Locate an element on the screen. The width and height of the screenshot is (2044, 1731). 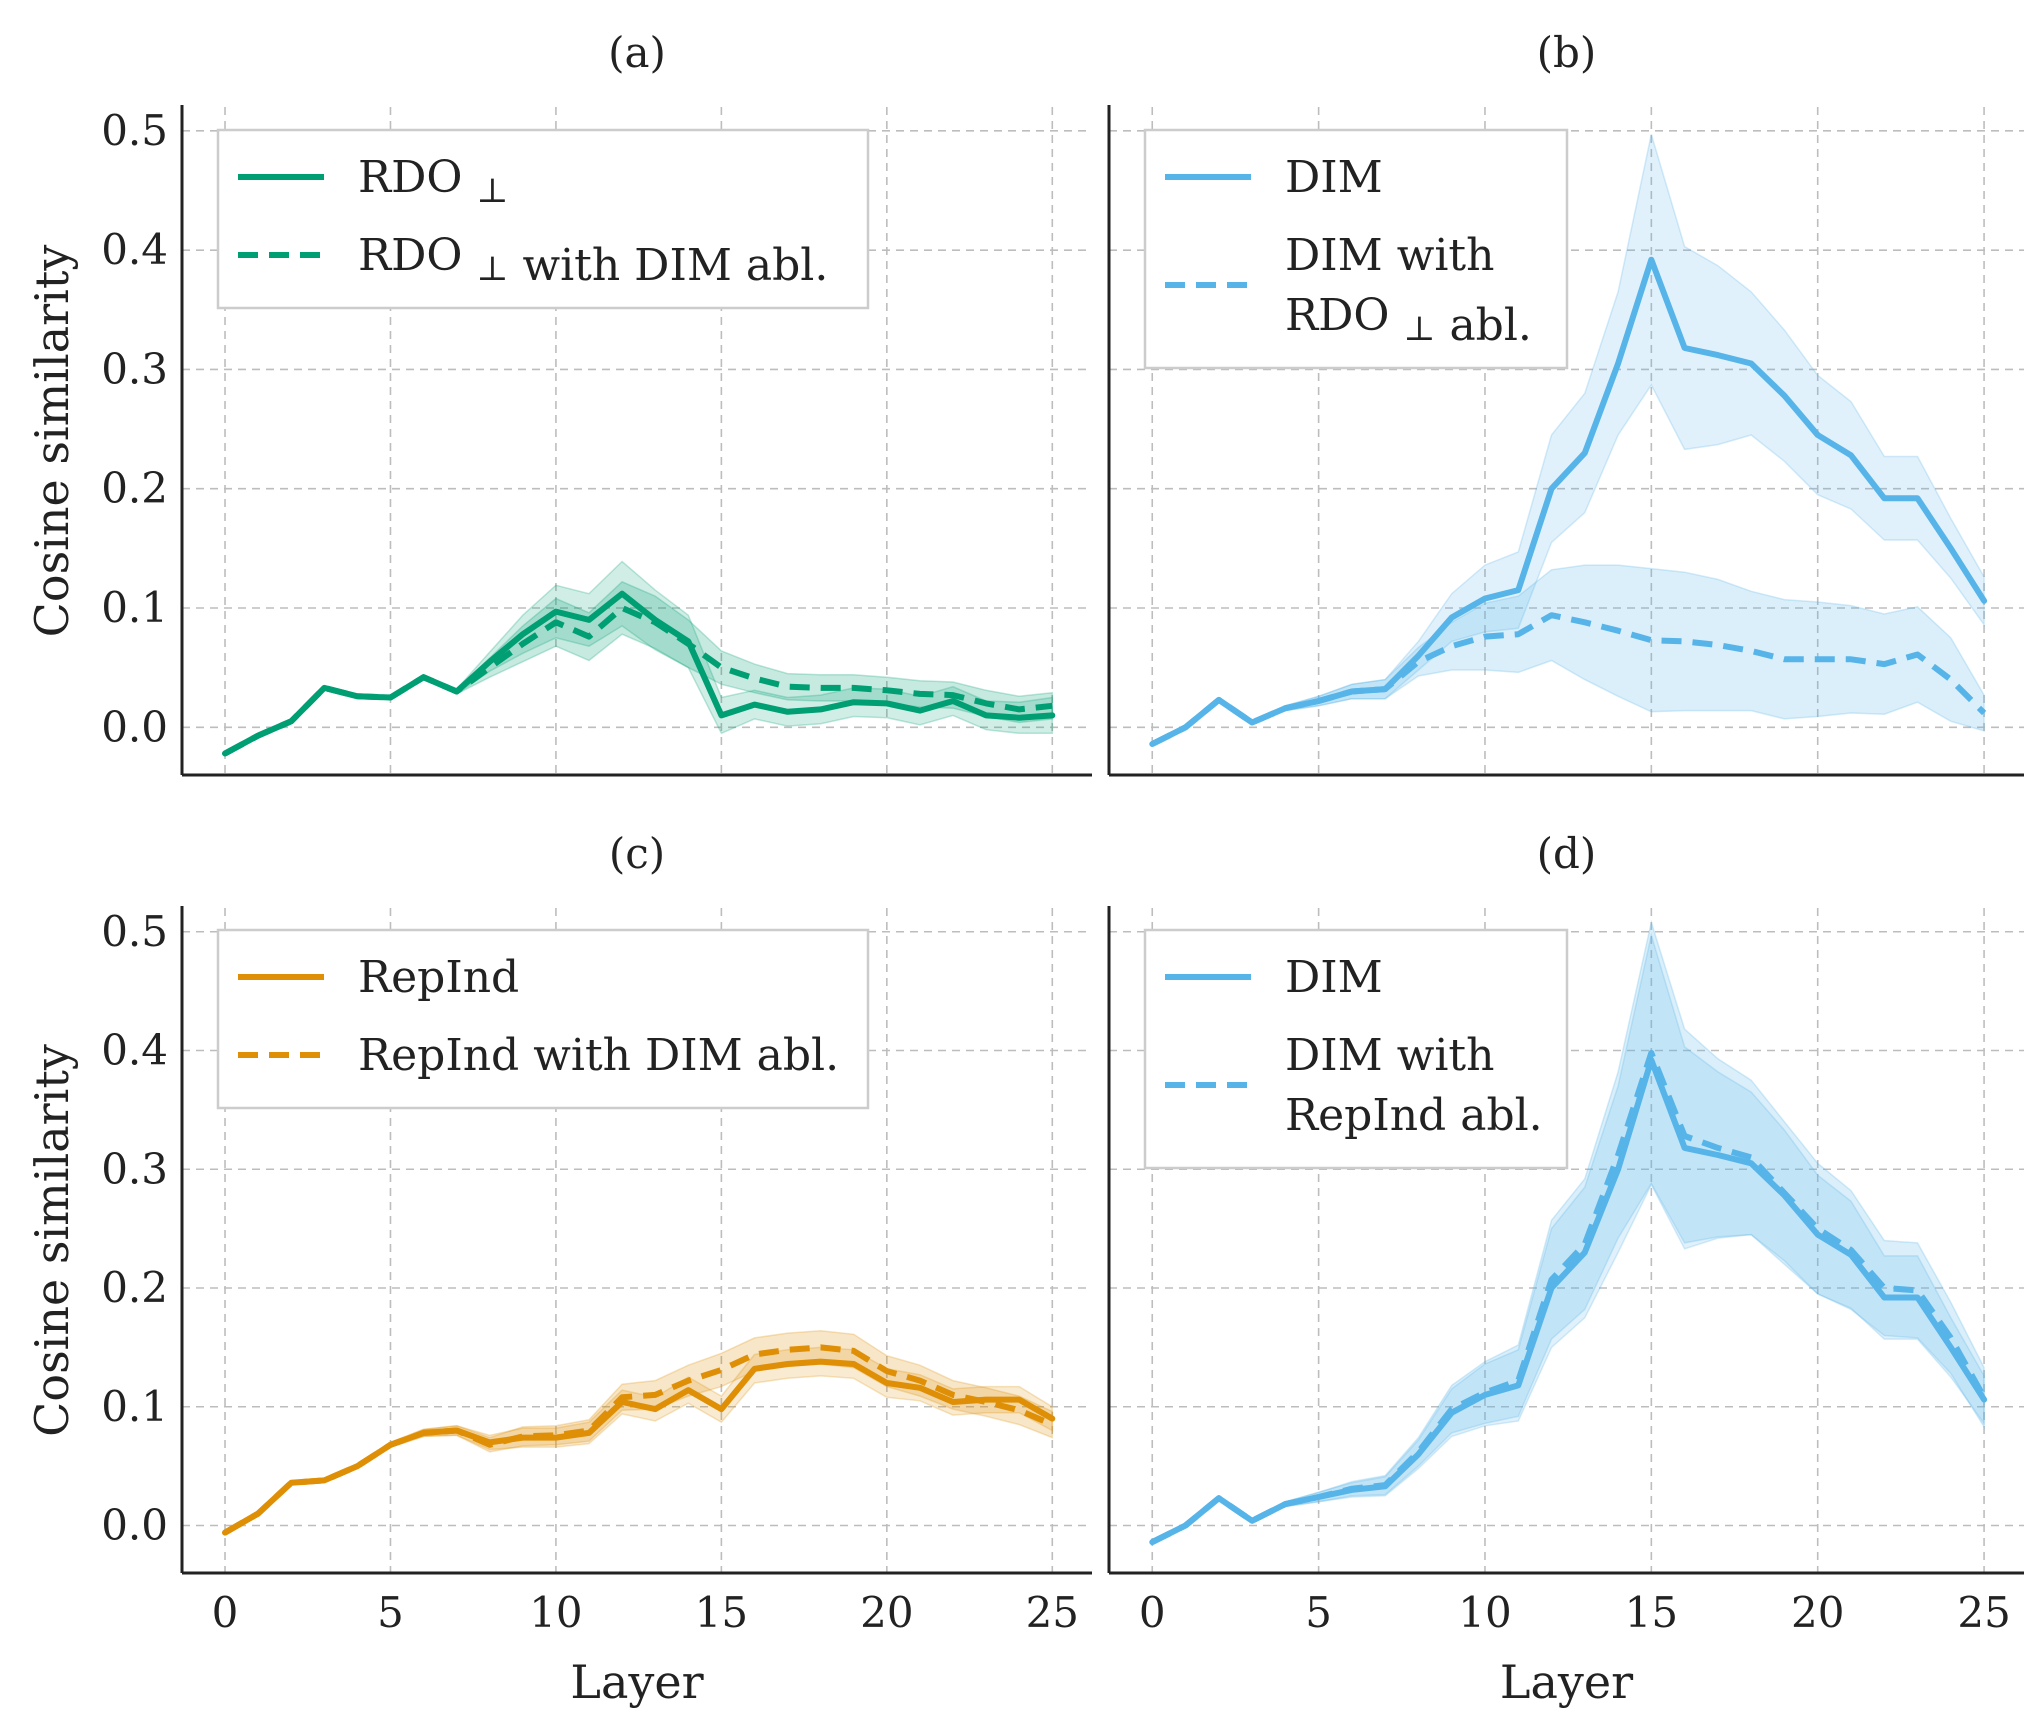
legend-label: RDO ⊥ with DIM abl. is located at coordinates (593, 260).